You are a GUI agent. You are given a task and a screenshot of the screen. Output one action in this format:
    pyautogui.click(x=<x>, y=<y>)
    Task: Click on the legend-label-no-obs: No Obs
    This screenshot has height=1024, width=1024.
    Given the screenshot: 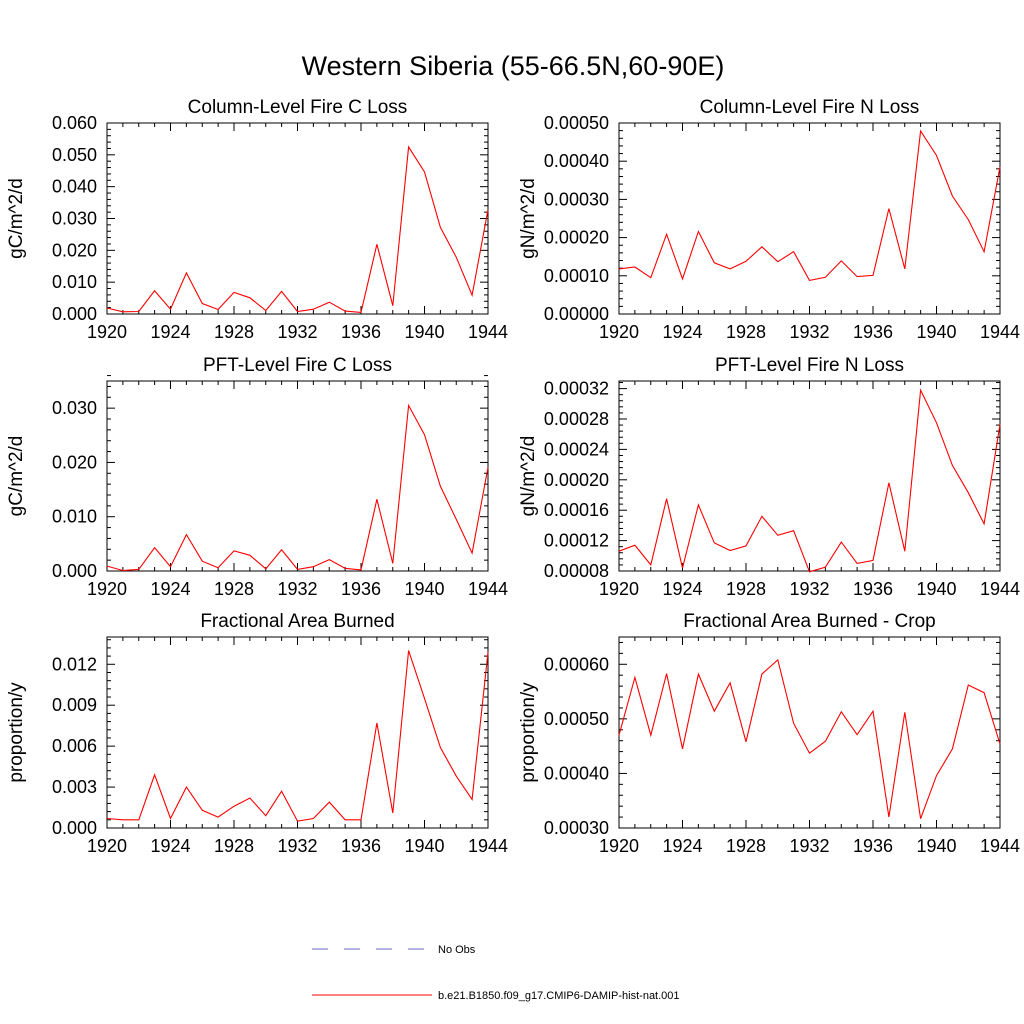 What is the action you would take?
    pyautogui.click(x=457, y=950)
    